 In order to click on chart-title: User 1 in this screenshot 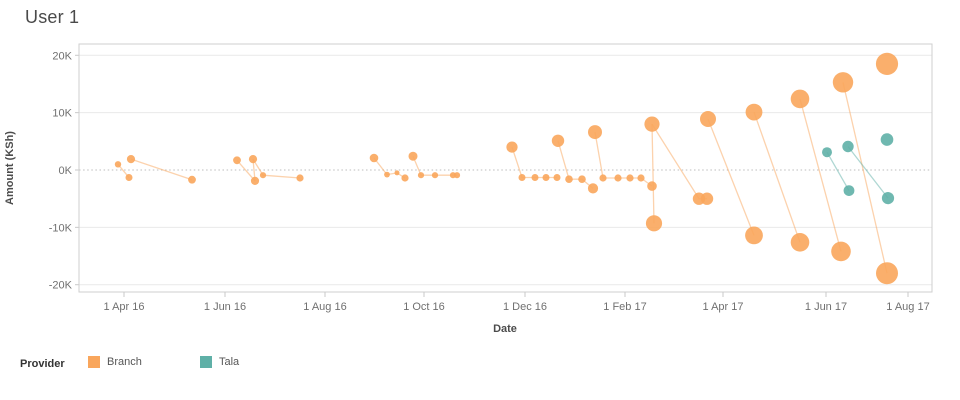, I will do `click(52, 17)`.